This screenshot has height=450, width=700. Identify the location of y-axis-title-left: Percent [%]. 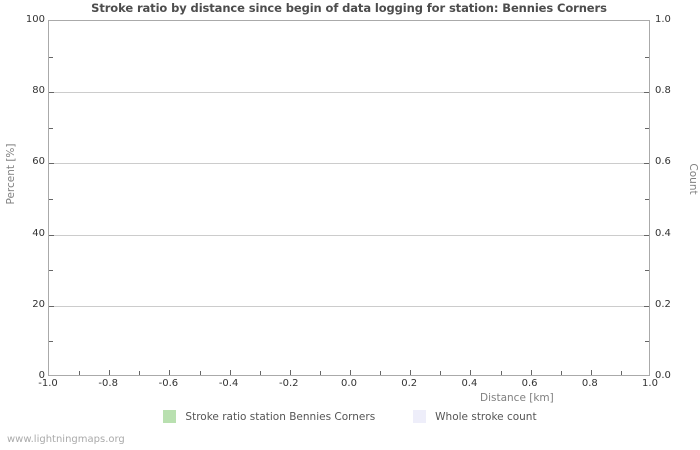
(11, 174).